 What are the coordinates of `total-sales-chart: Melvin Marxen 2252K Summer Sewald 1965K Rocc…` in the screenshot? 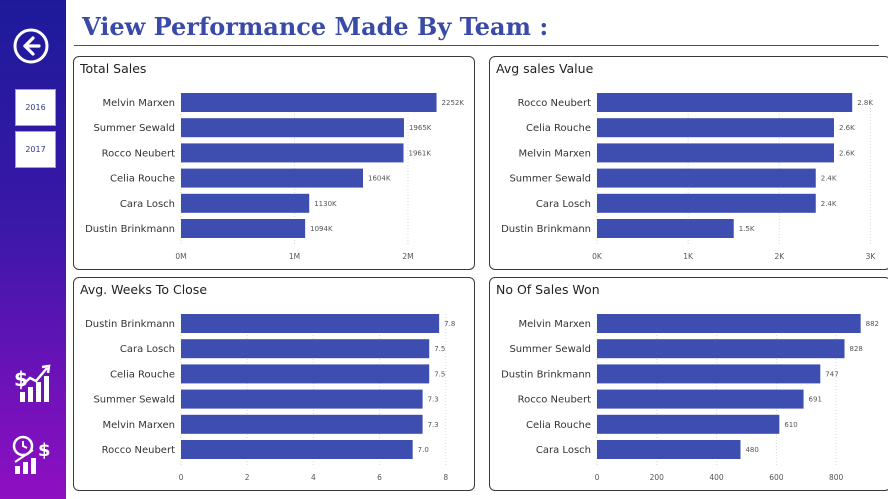 It's located at (274, 177).